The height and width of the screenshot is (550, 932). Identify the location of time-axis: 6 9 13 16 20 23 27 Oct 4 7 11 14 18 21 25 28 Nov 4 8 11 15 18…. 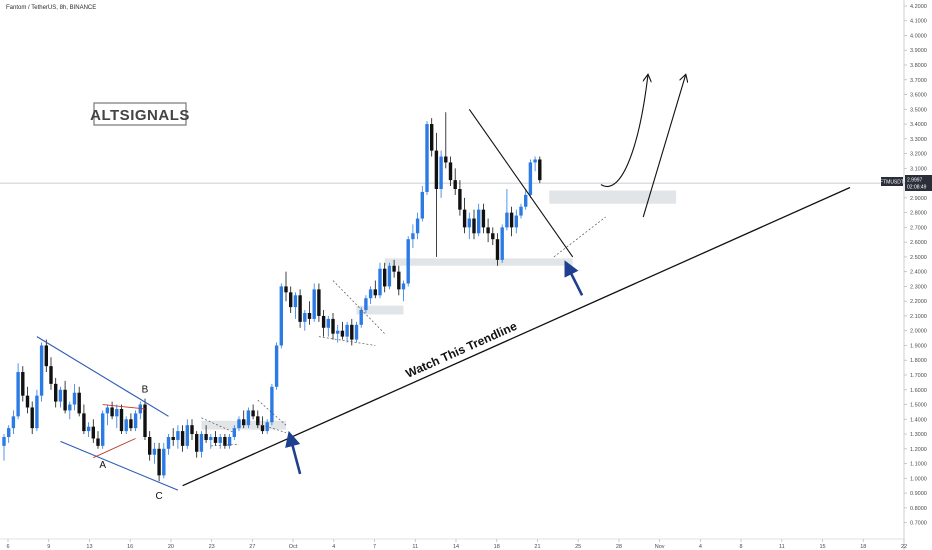
(453, 544).